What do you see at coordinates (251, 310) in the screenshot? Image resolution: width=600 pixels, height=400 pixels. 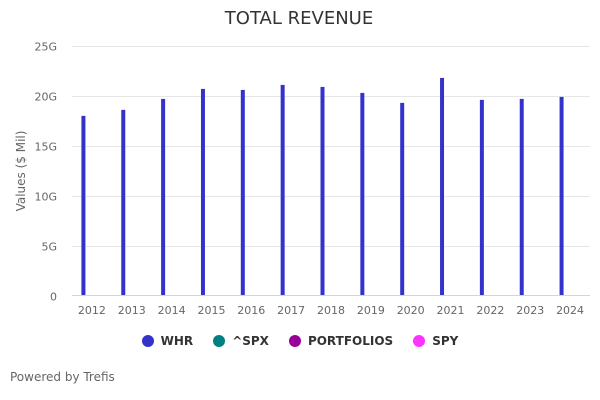 I see `x-tick-label: 2016` at bounding box center [251, 310].